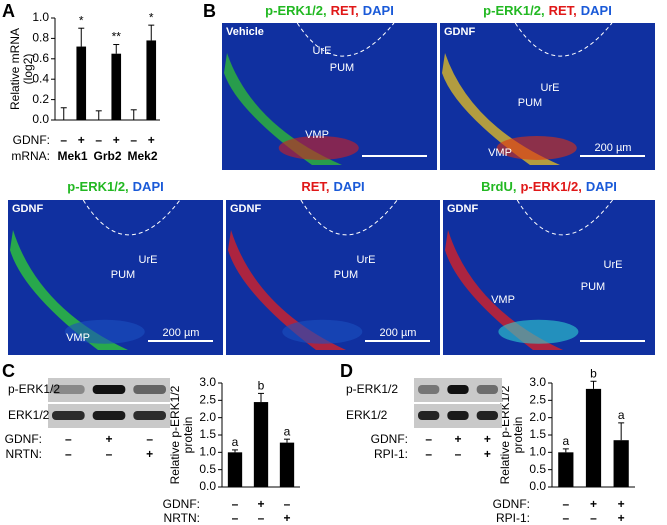  Describe the element at coordinates (117, 37) in the screenshot. I see `significance-label: **` at that location.